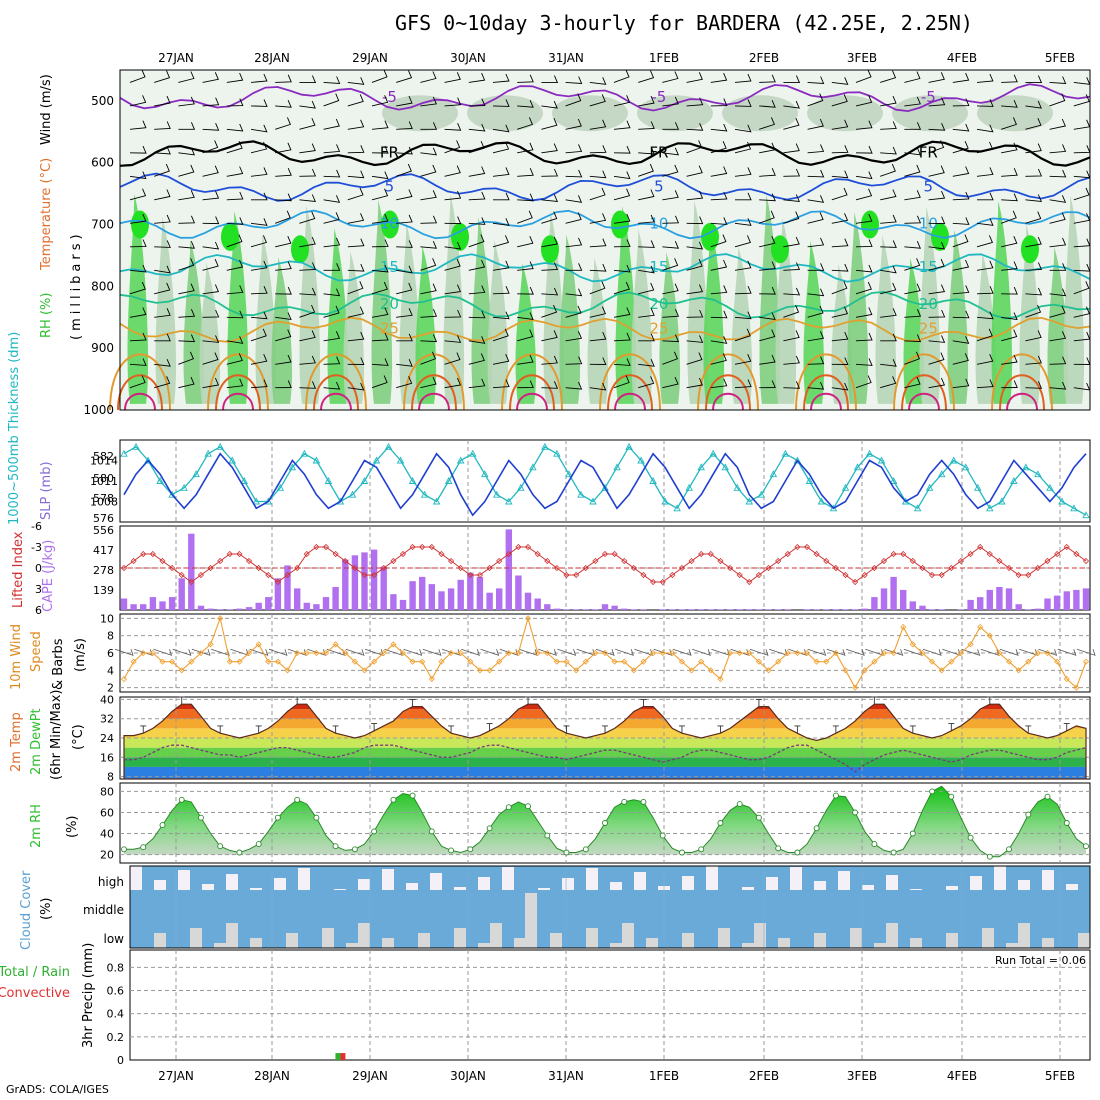  I want to click on t2m-unit: (°C), so click(78, 737).